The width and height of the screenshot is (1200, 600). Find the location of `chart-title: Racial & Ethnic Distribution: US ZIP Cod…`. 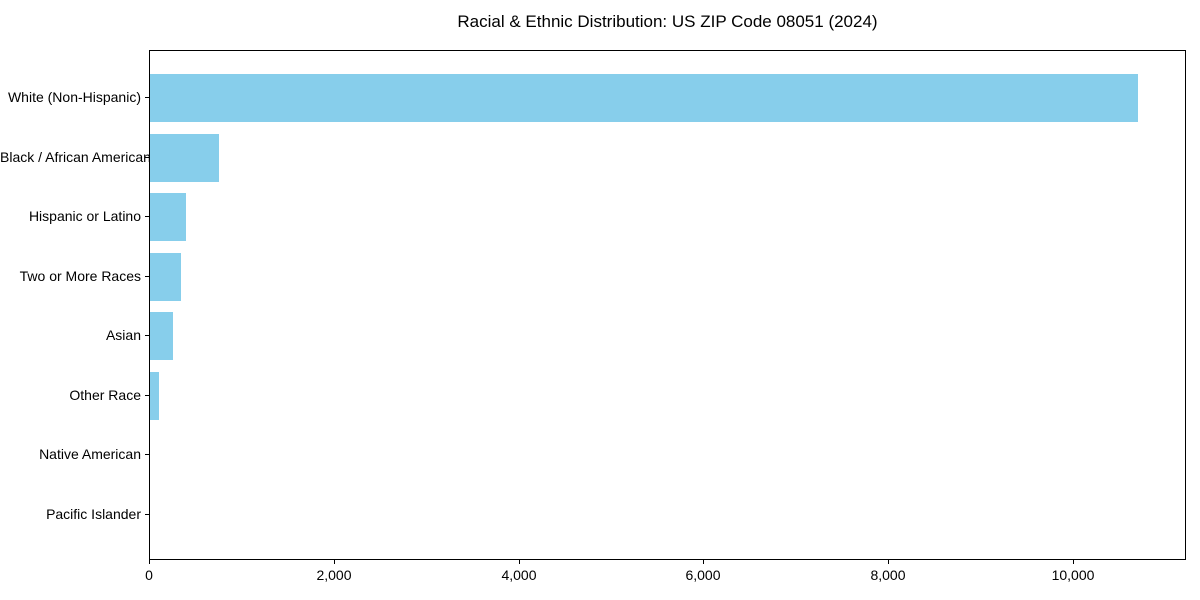

chart-title: Racial & Ethnic Distribution: US ZIP Cod… is located at coordinates (667, 21).